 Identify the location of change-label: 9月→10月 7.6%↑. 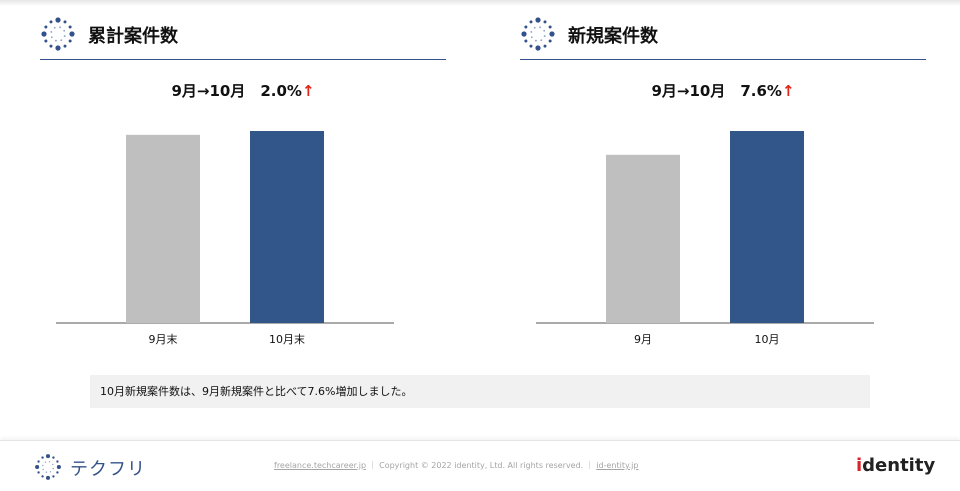
(723, 90).